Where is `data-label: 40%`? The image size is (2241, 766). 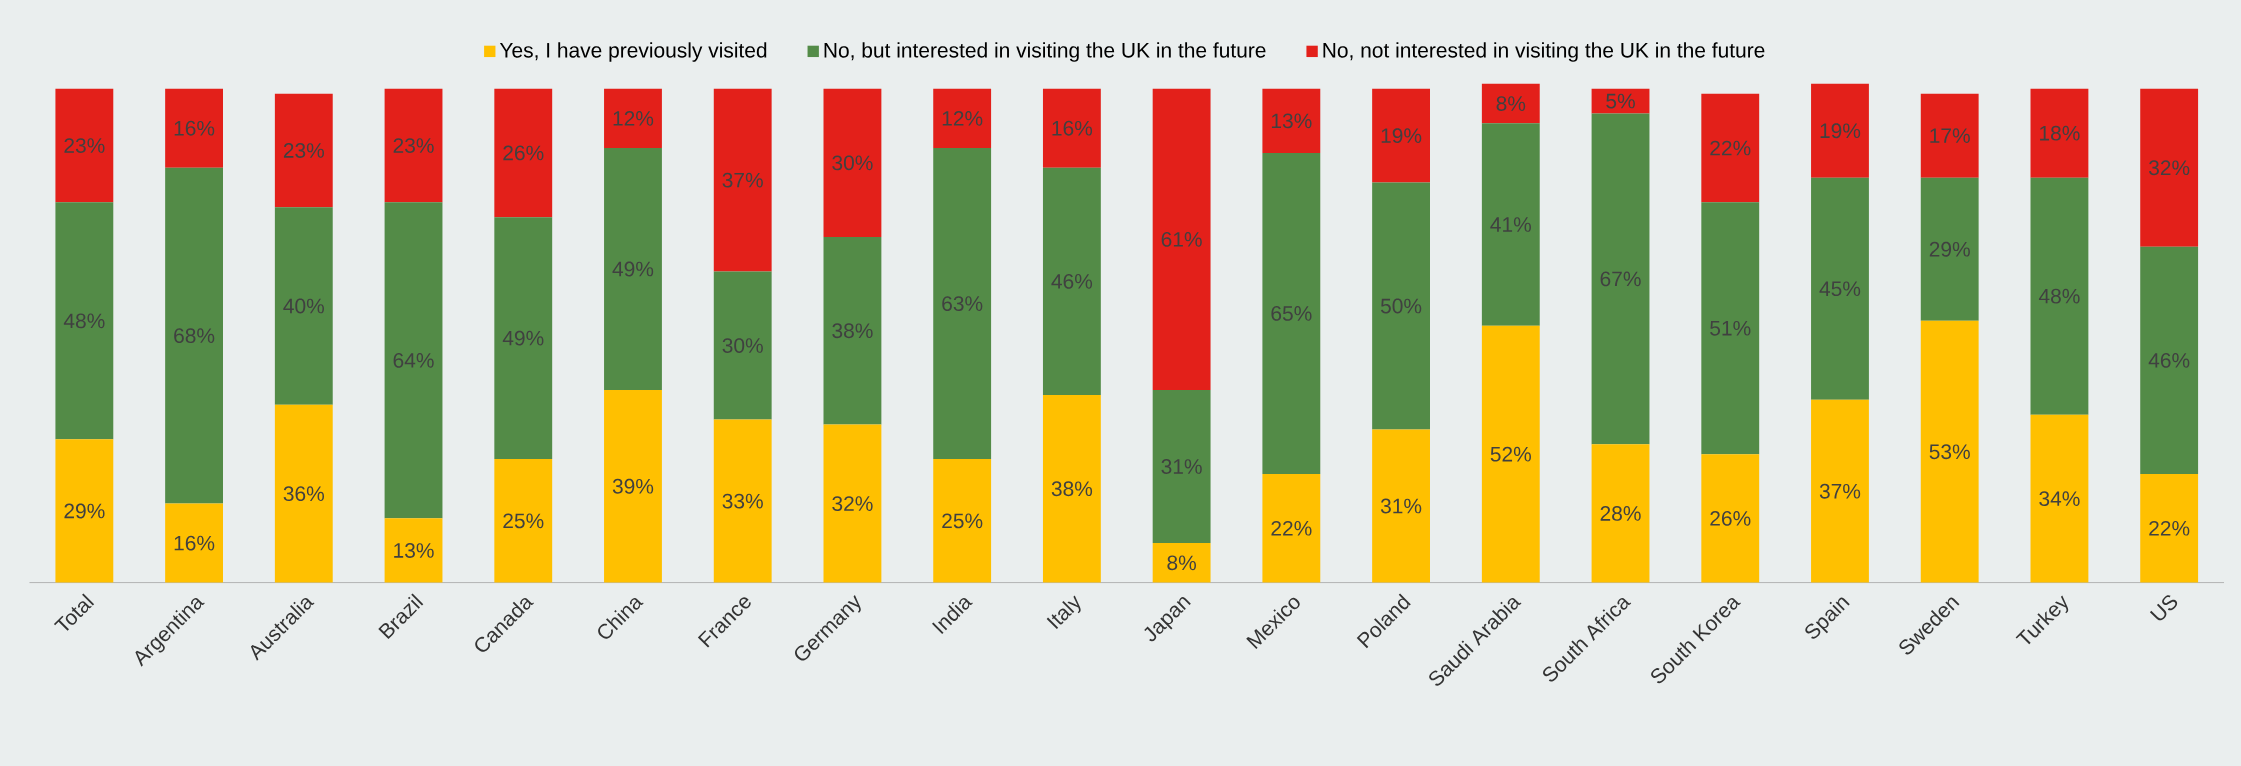 data-label: 40% is located at coordinates (303, 306).